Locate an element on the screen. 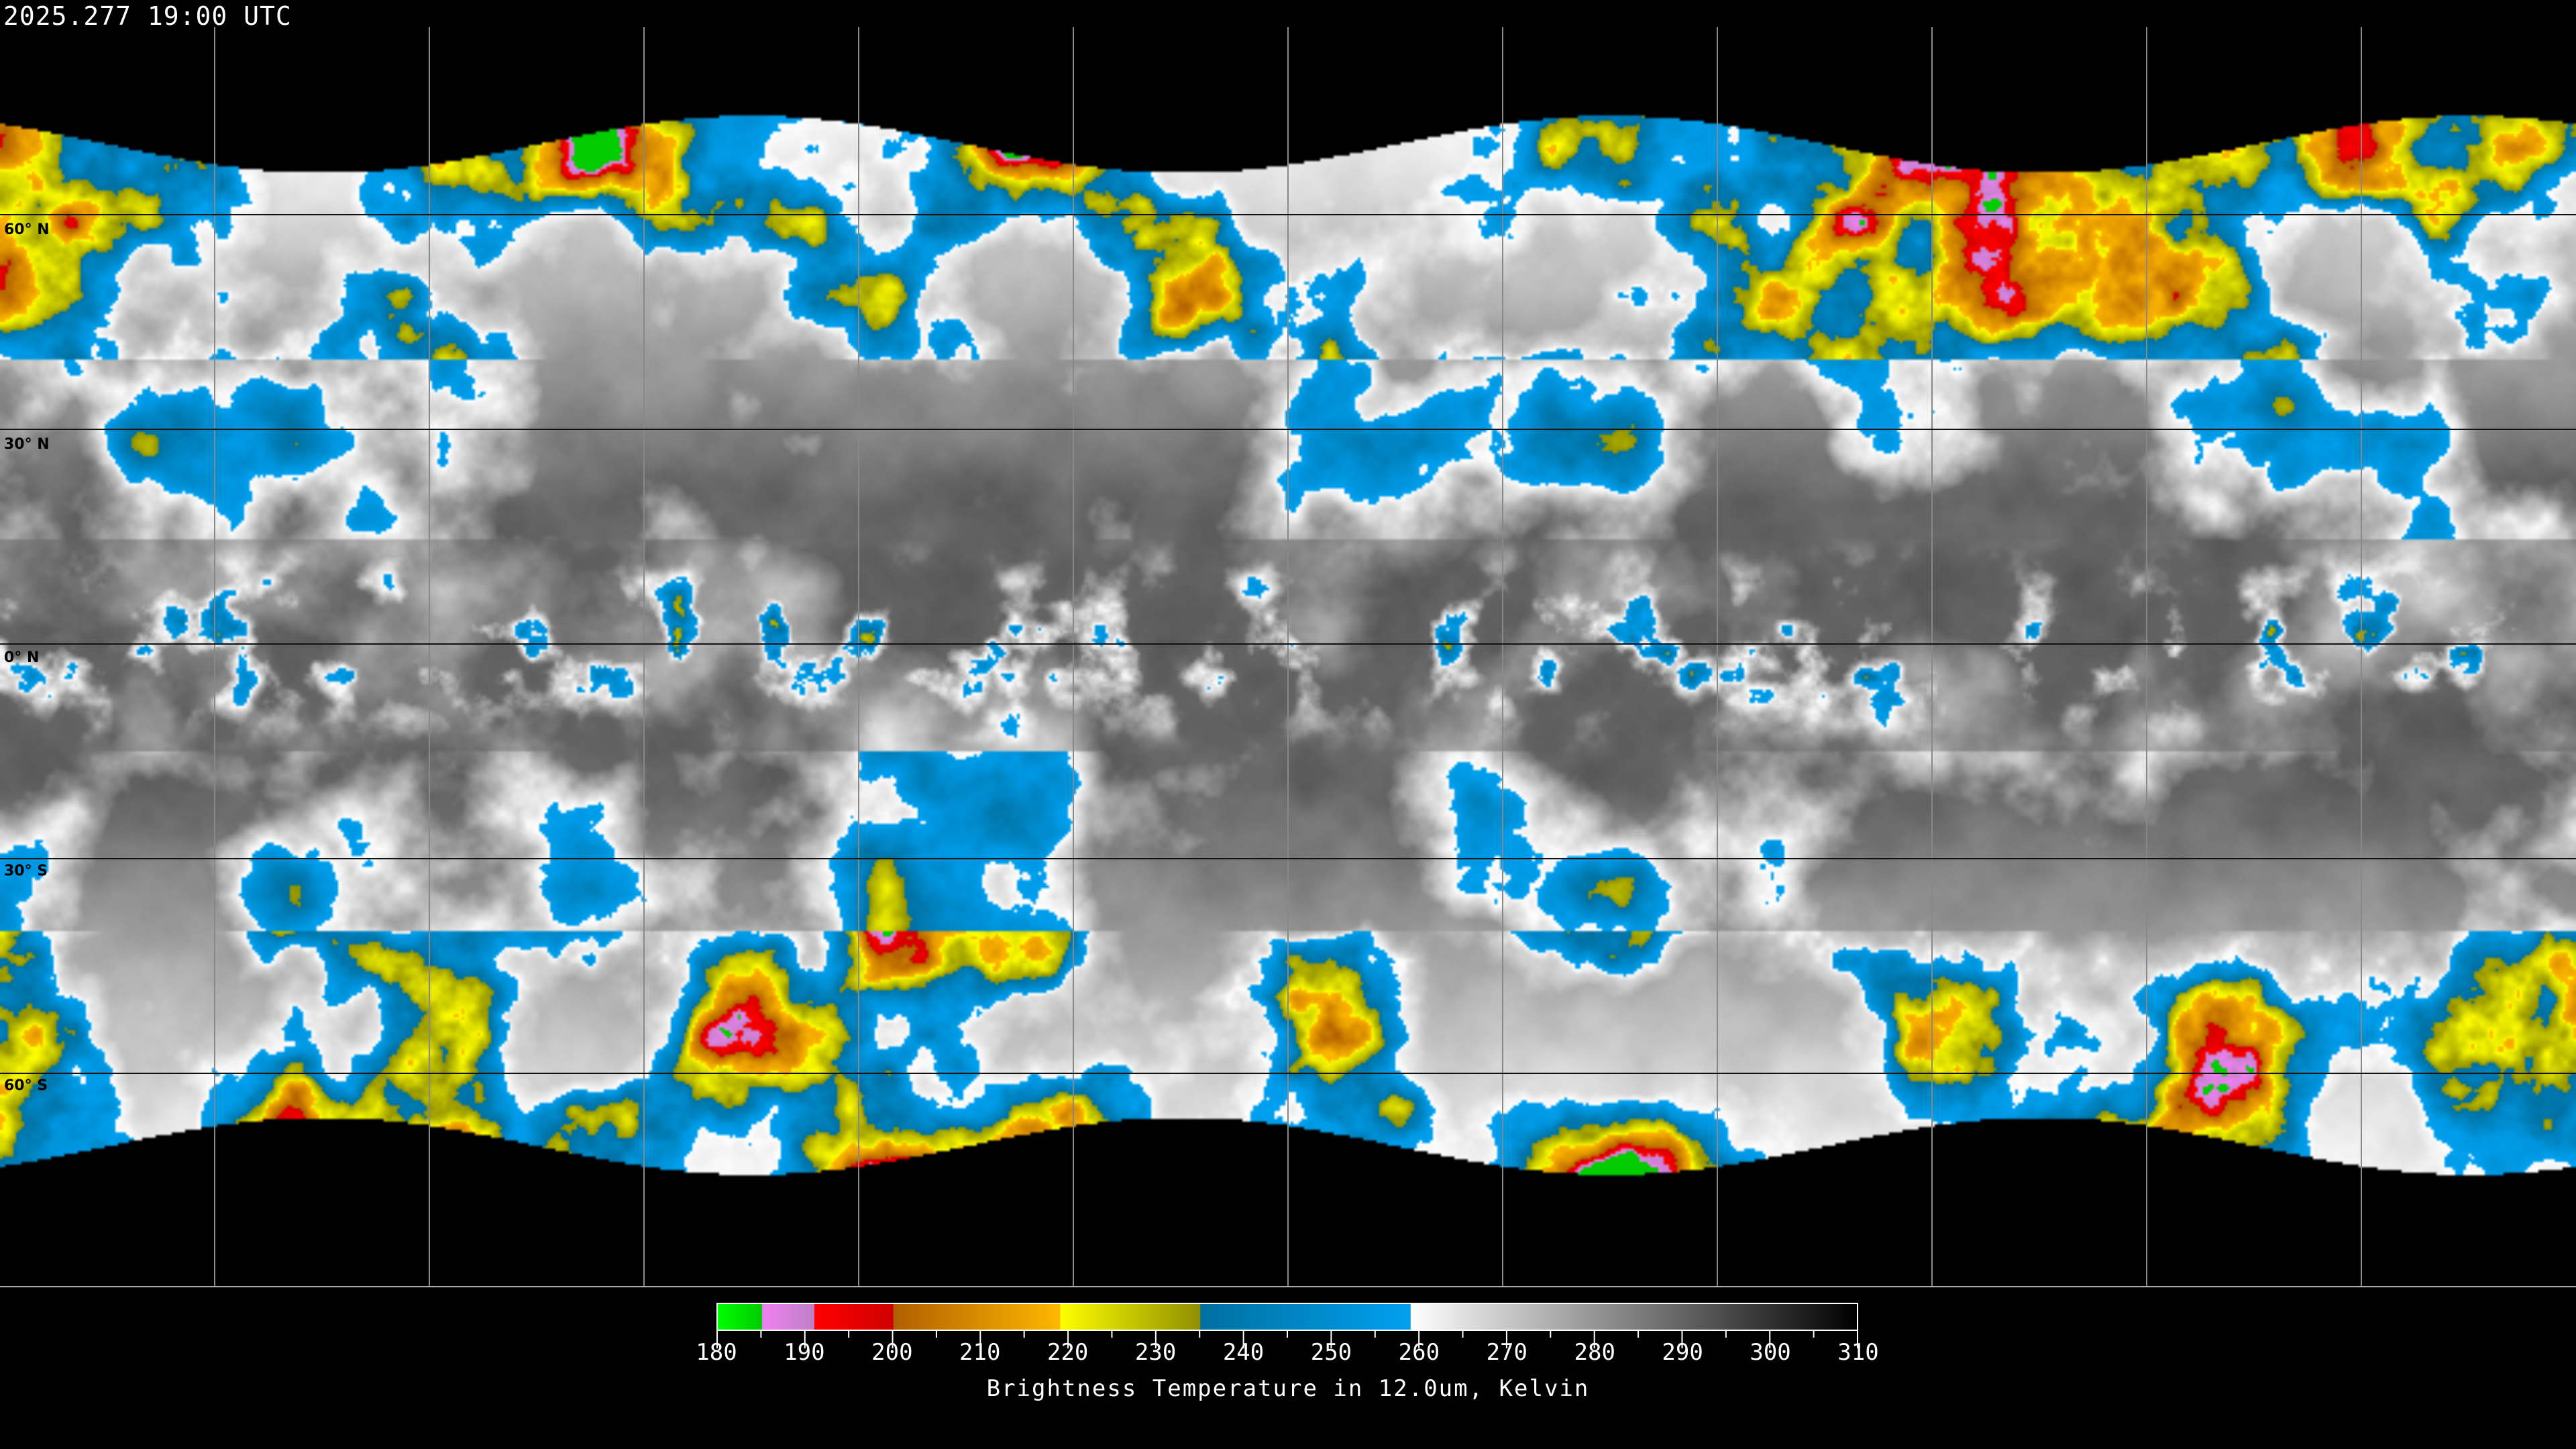 The height and width of the screenshot is (1449, 2576). tick-label-220: 220 is located at coordinates (1067, 1352).